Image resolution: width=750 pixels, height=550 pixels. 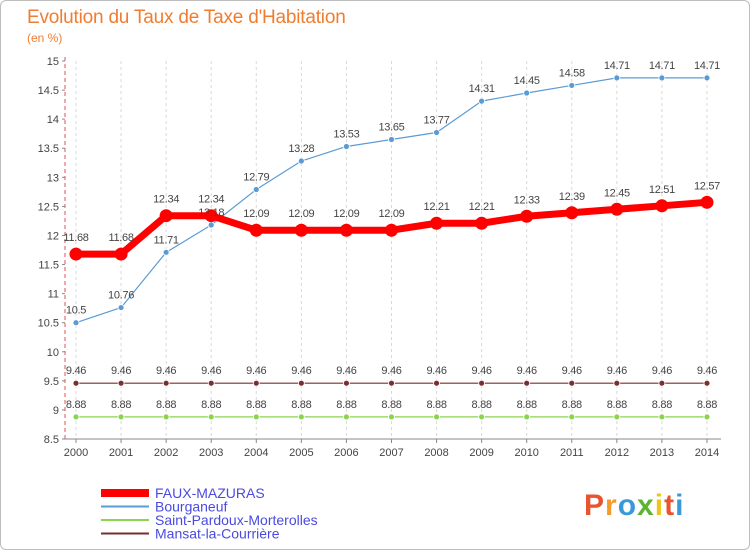 What do you see at coordinates (659, 505) in the screenshot?
I see `logo-letter: i` at bounding box center [659, 505].